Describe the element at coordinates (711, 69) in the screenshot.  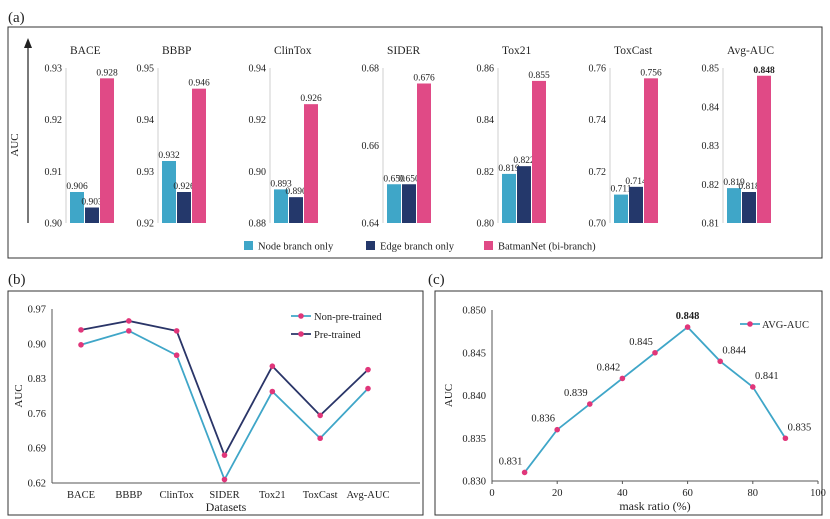
I see `y-tick-label: 0.85` at that location.